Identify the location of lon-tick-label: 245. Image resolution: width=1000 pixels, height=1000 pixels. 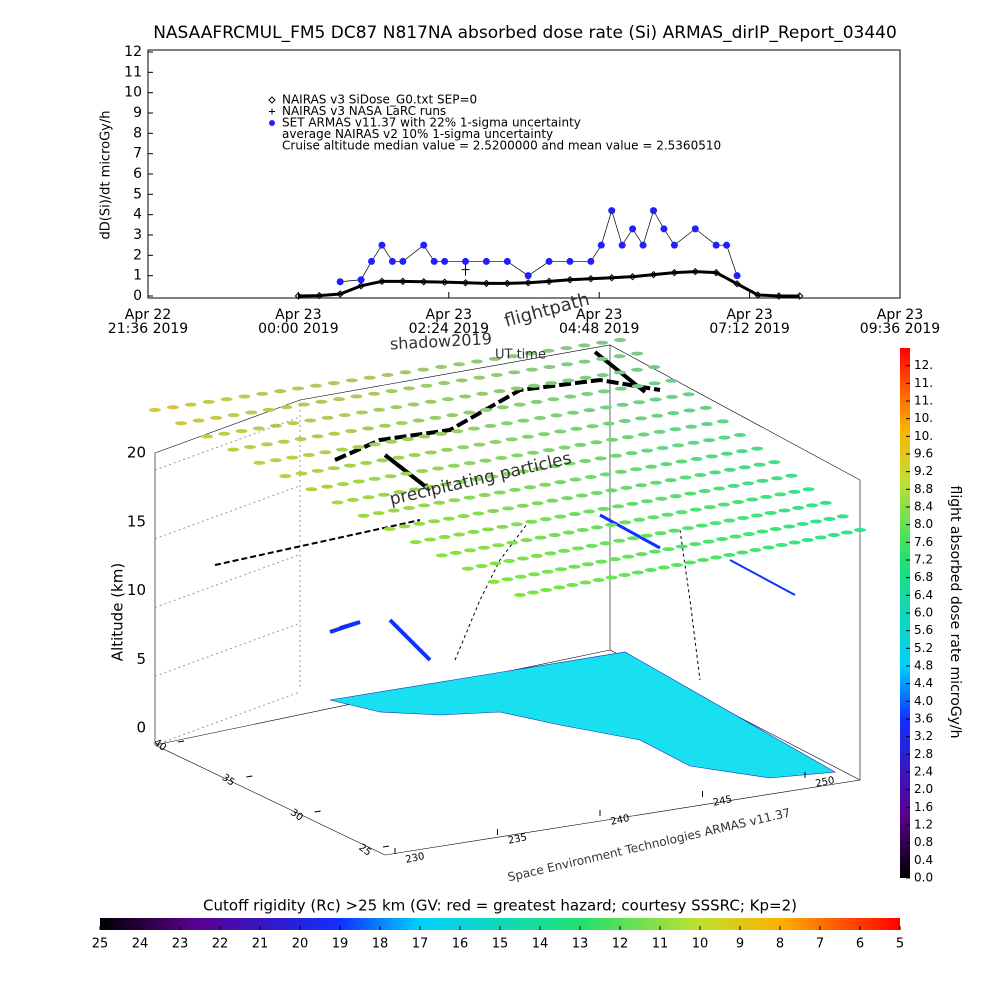
(722, 801).